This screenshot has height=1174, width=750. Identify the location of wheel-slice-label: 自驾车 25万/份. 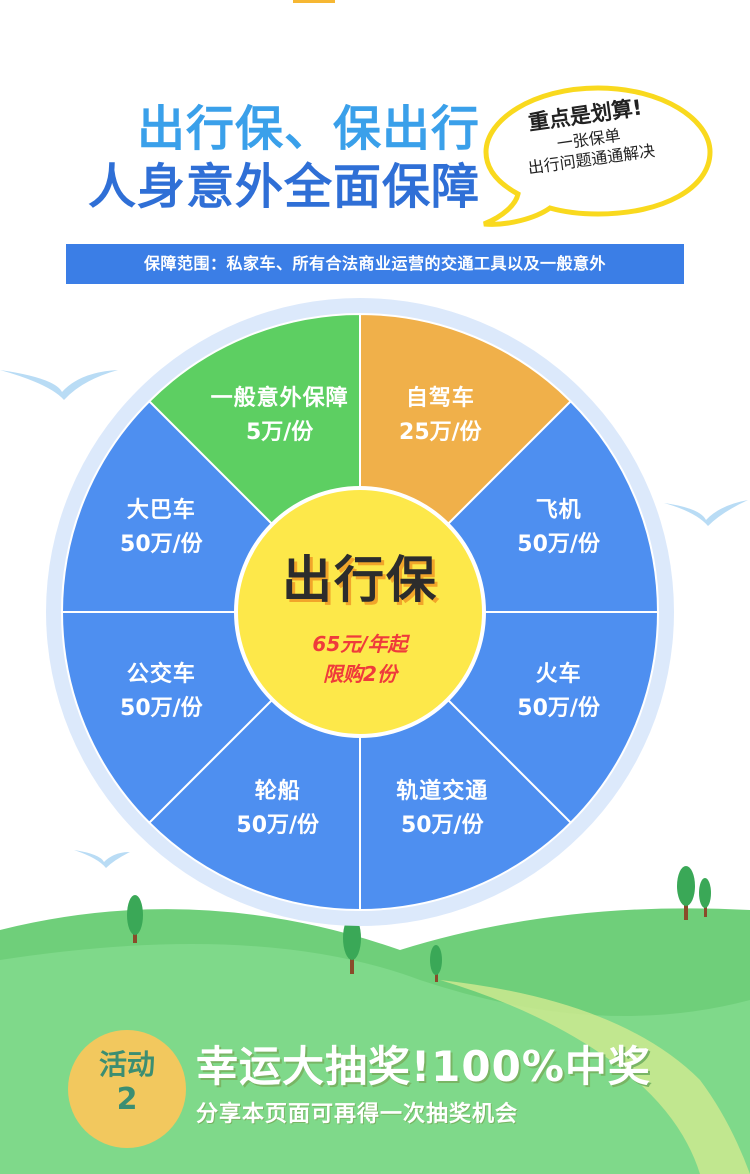
(440, 416).